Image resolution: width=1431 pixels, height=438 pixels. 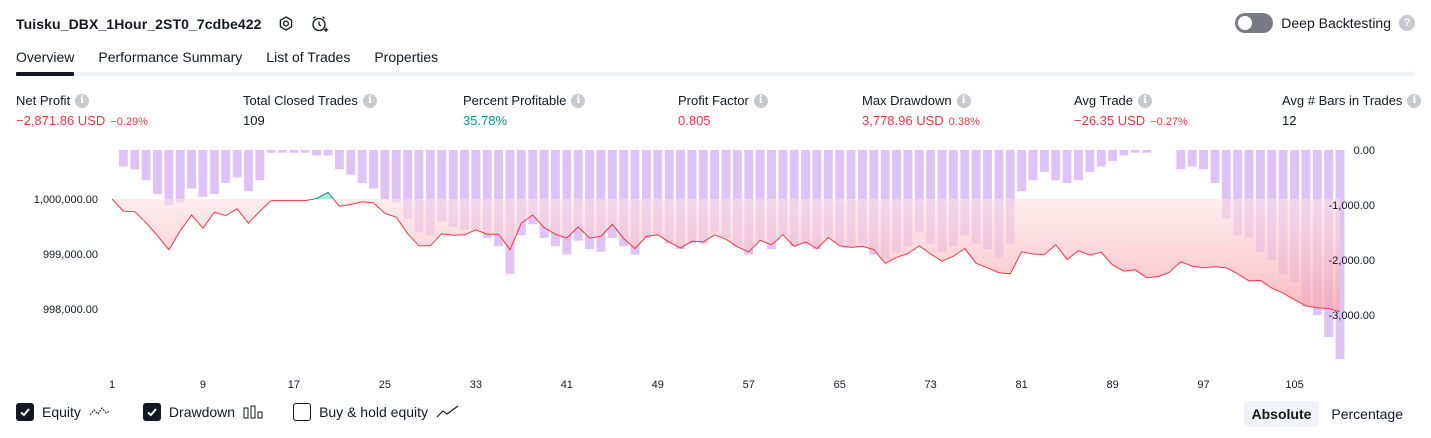 What do you see at coordinates (25, 412) in the screenshot?
I see `equity-checkbox` at bounding box center [25, 412].